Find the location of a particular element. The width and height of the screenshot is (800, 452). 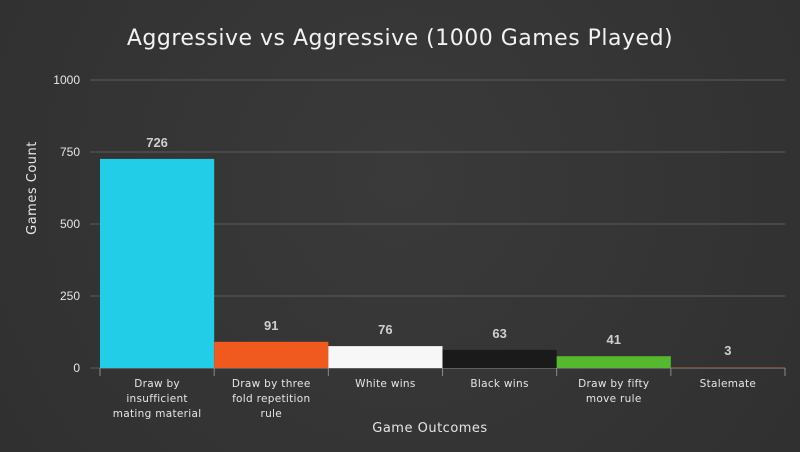

category-label-line: White wins is located at coordinates (385, 384).